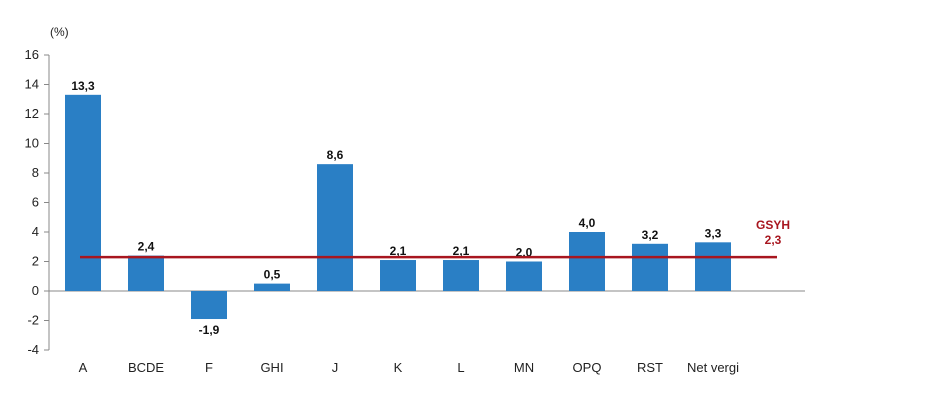 This screenshot has width=949, height=406. I want to click on y-tick-label: 8, so click(35, 172).